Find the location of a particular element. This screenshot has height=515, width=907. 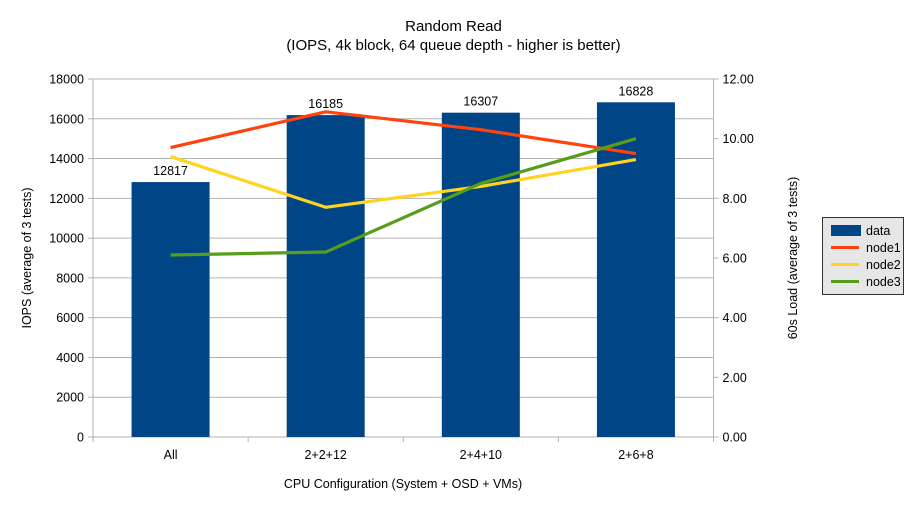

x-axis-category-label: 2+6+8 is located at coordinates (636, 455).